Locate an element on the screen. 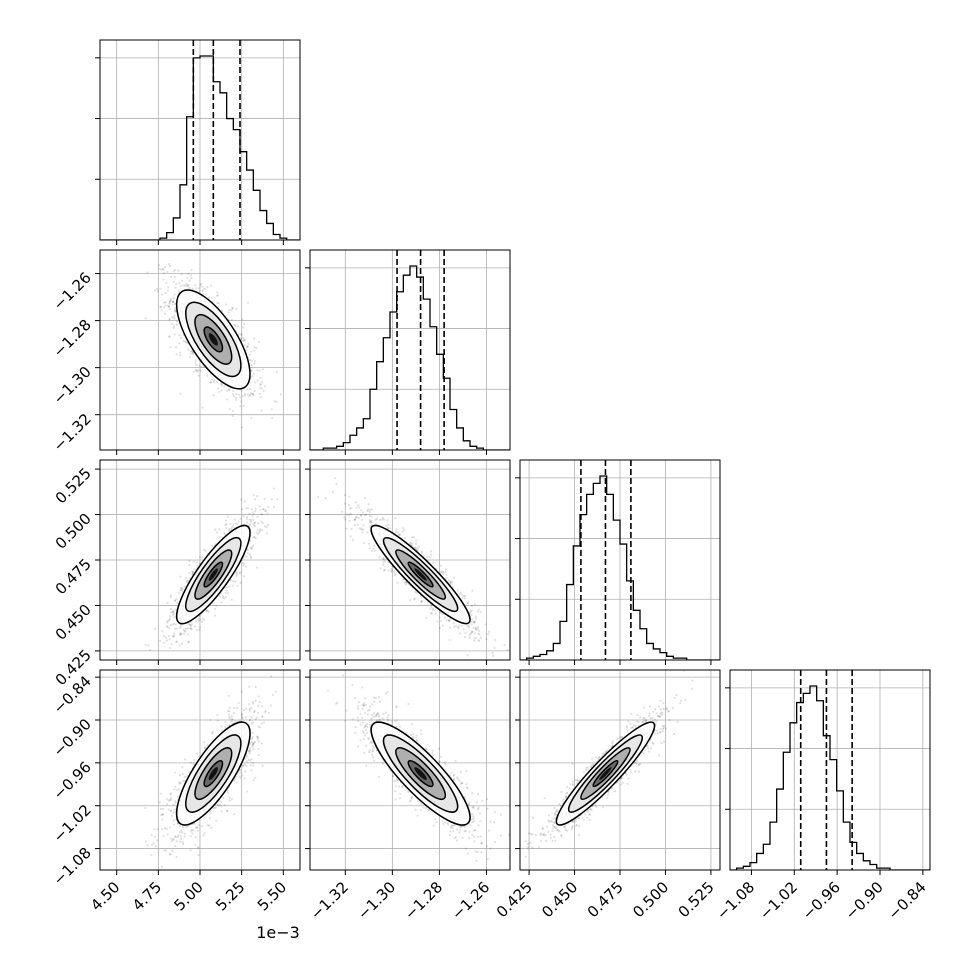 The width and height of the screenshot is (970, 970). density-peak is located at coordinates (420, 574).